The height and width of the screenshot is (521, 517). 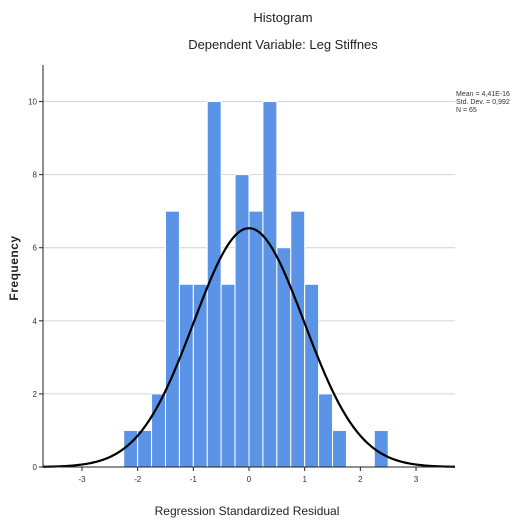 I want to click on stats-std-dev: Std. Dev. = 0,992, so click(x=483, y=102).